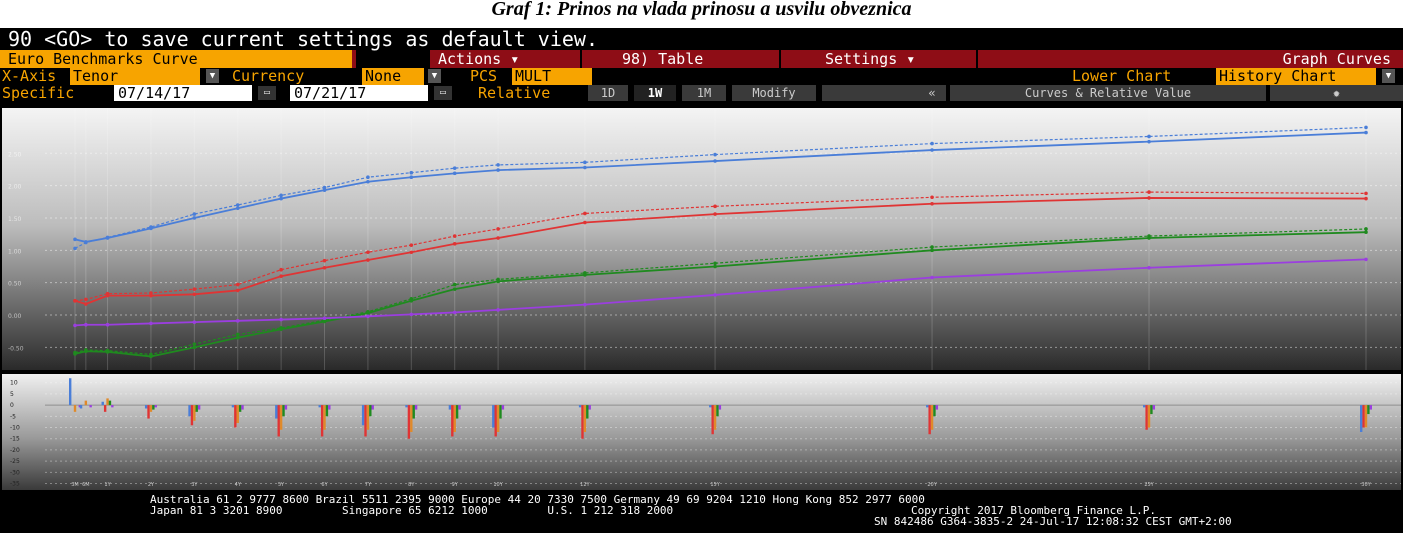 The width and height of the screenshot is (1403, 533). What do you see at coordinates (1296, 76) in the screenshot?
I see `lower-chart-select: History Chart` at bounding box center [1296, 76].